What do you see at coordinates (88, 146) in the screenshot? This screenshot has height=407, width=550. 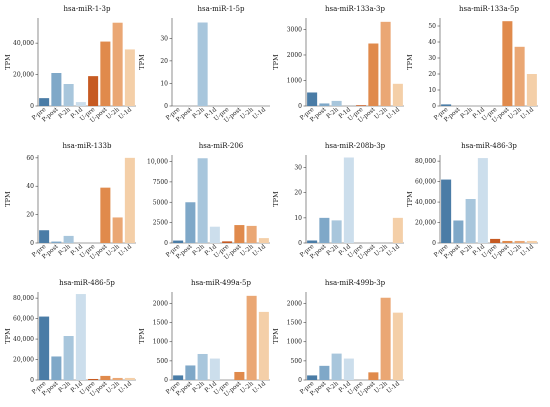 I see `chart-title: hsa-miR-133b` at bounding box center [88, 146].